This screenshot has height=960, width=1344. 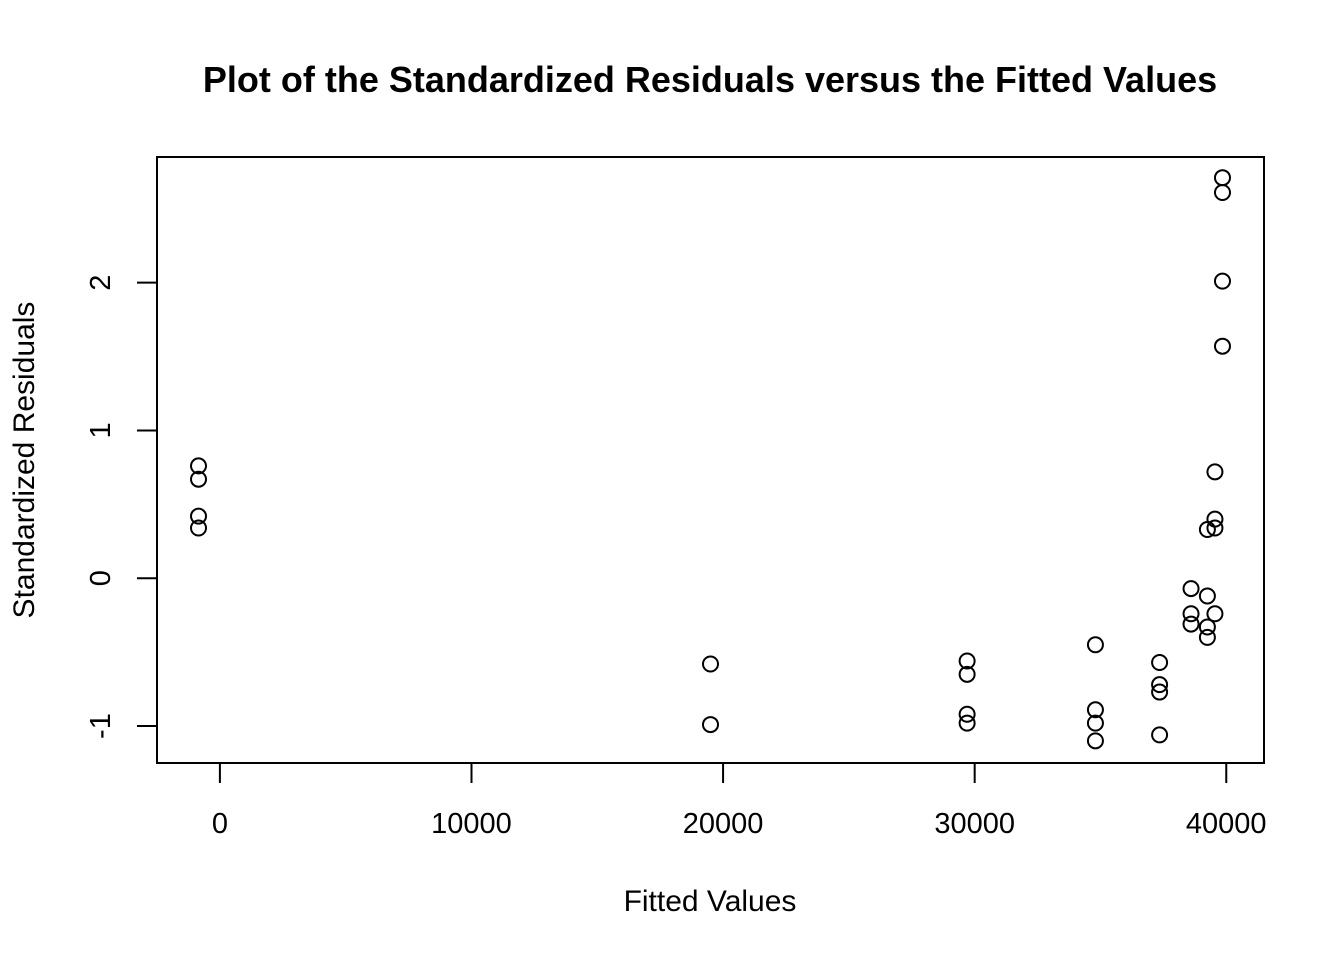 What do you see at coordinates (121, 507) in the screenshot?
I see `y-axis: -1 0 1 2` at bounding box center [121, 507].